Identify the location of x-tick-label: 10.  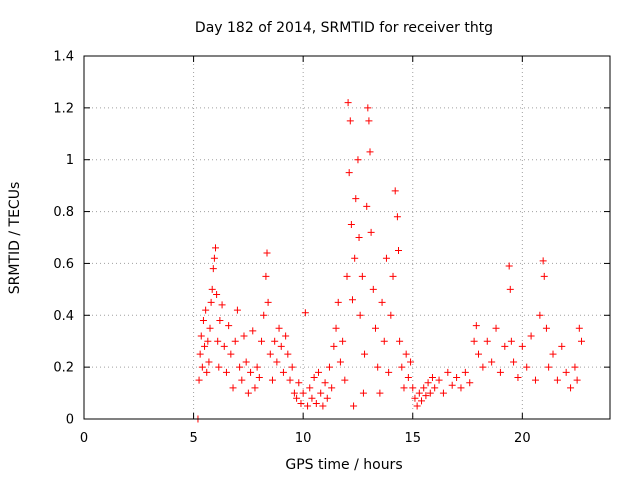
(303, 438).